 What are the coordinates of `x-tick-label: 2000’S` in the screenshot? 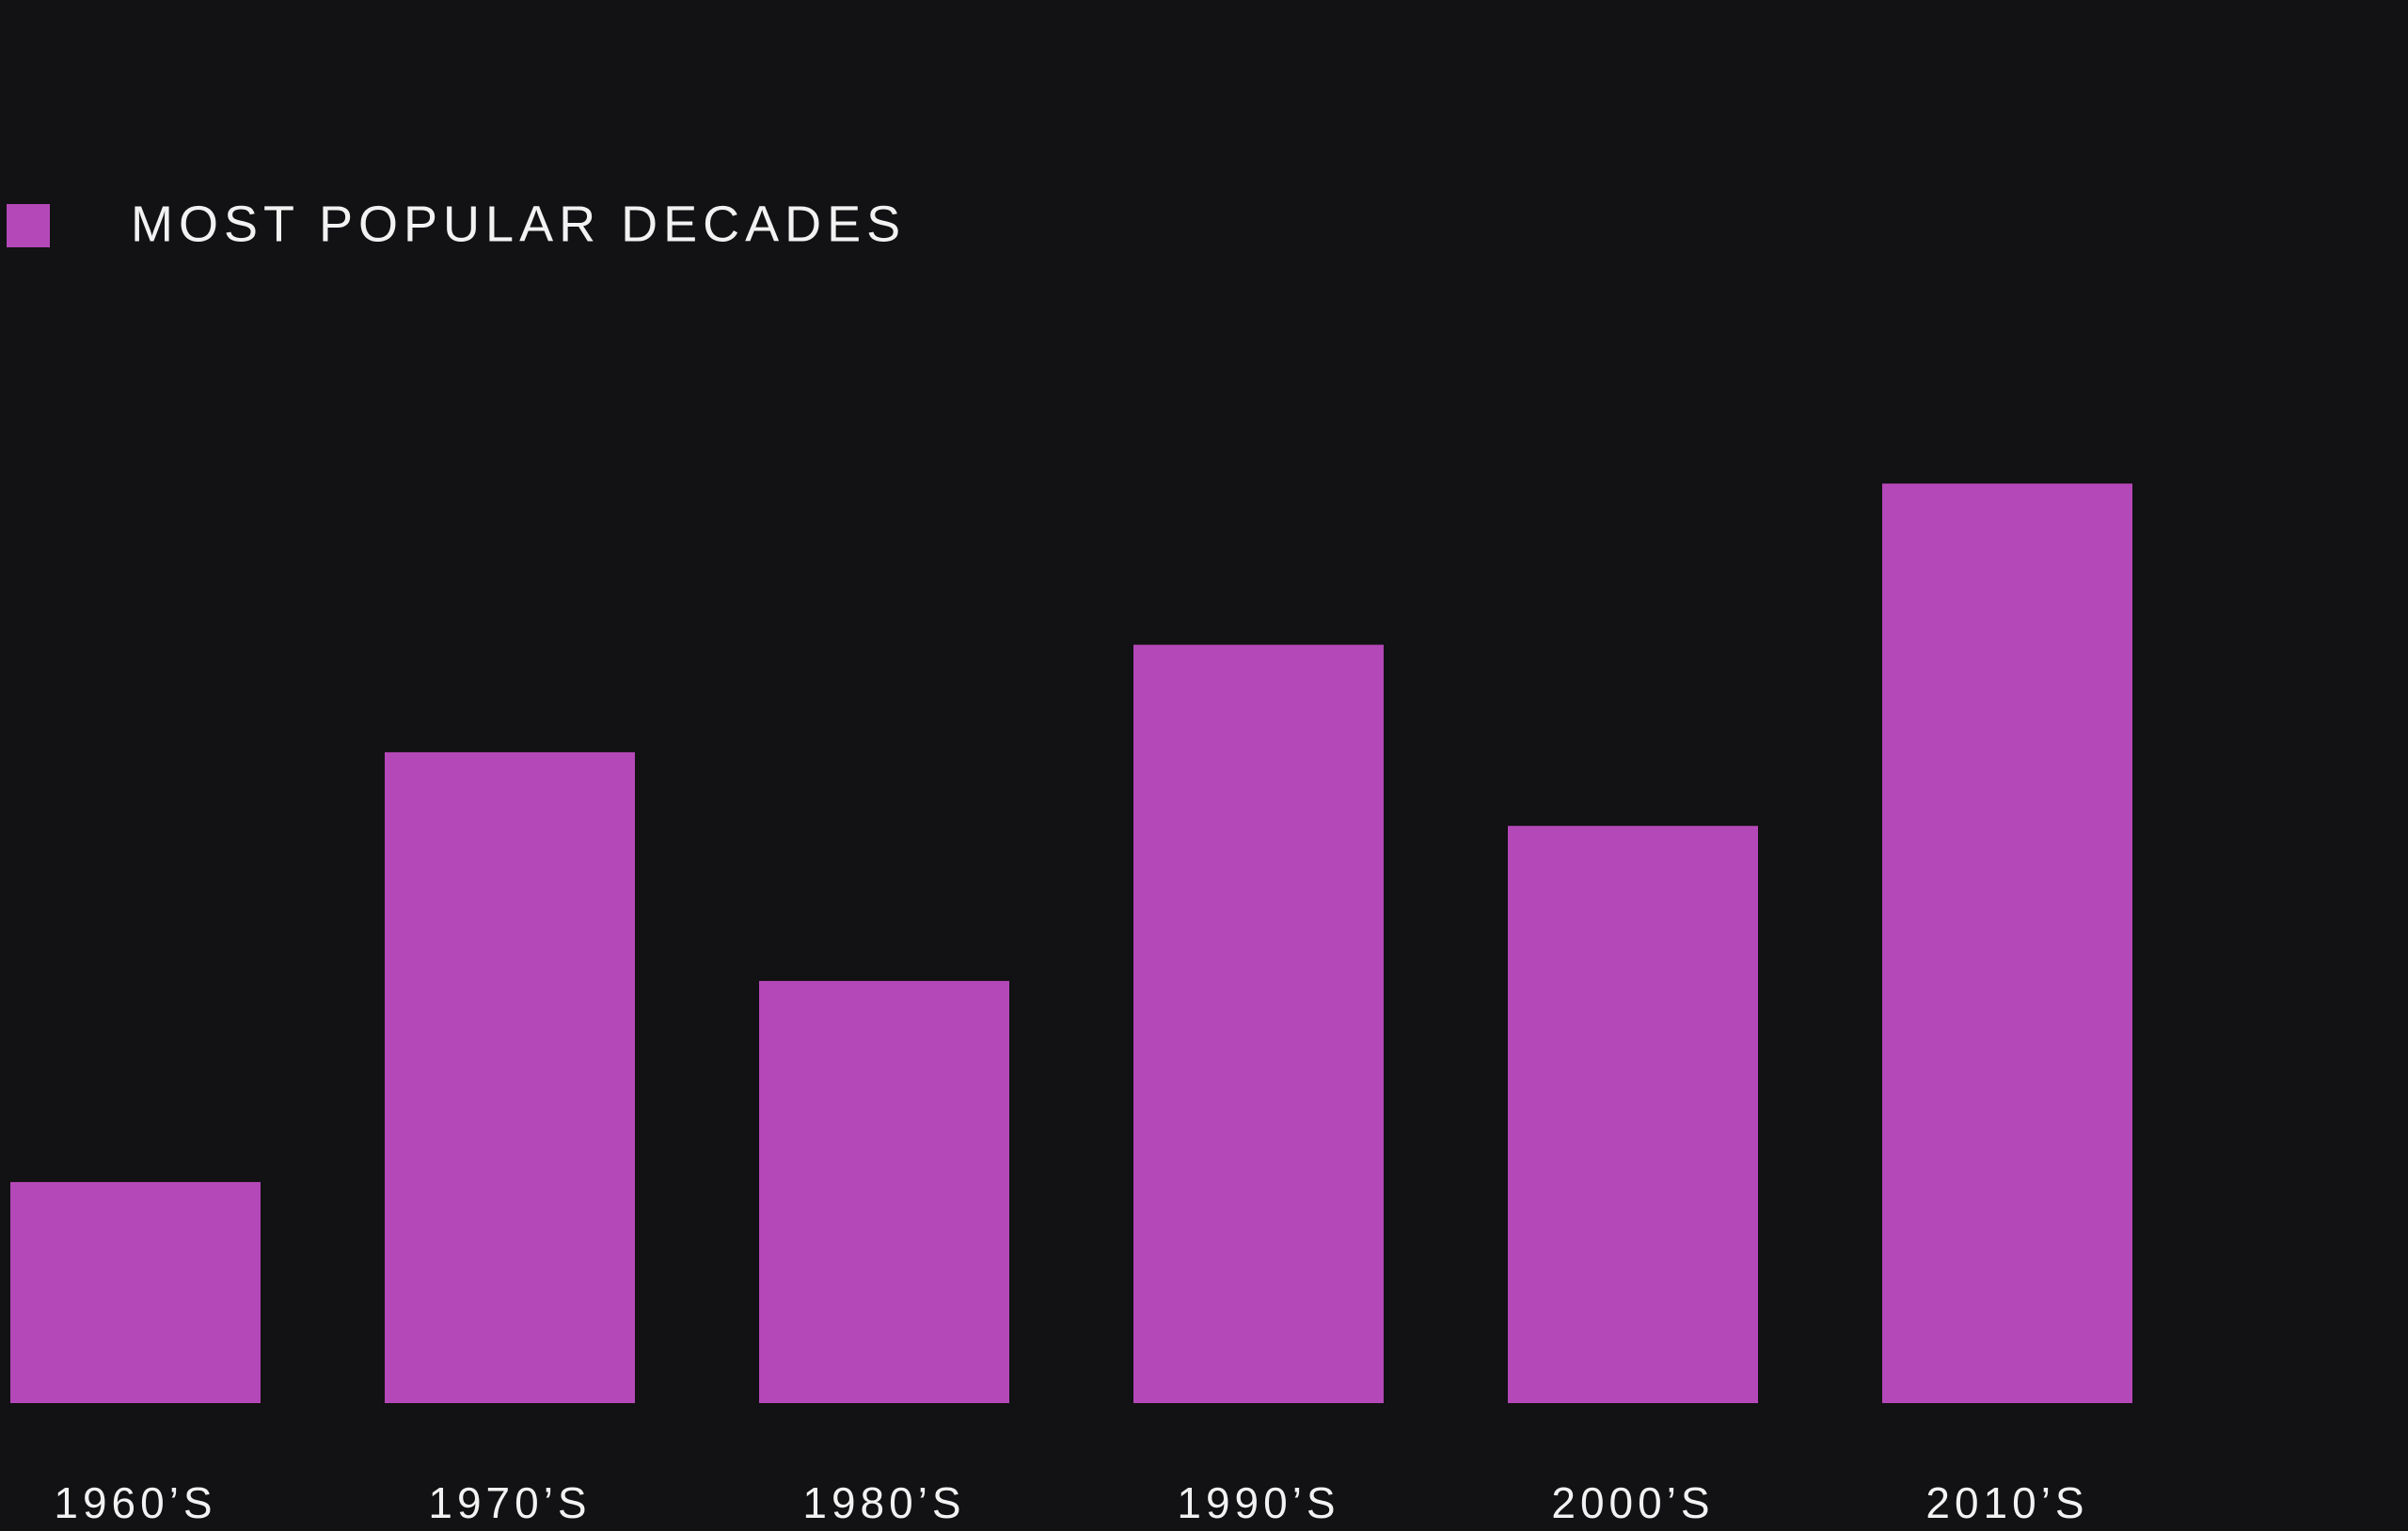 It's located at (1633, 1502).